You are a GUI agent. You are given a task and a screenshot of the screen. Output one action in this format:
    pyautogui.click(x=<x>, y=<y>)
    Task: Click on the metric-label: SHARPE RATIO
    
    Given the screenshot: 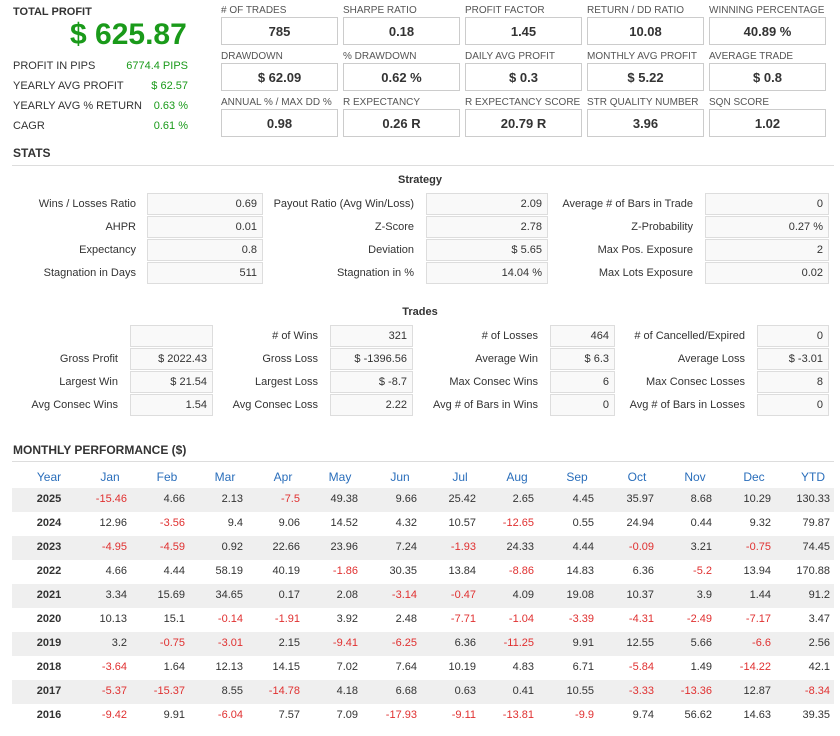 What is the action you would take?
    pyautogui.click(x=380, y=10)
    